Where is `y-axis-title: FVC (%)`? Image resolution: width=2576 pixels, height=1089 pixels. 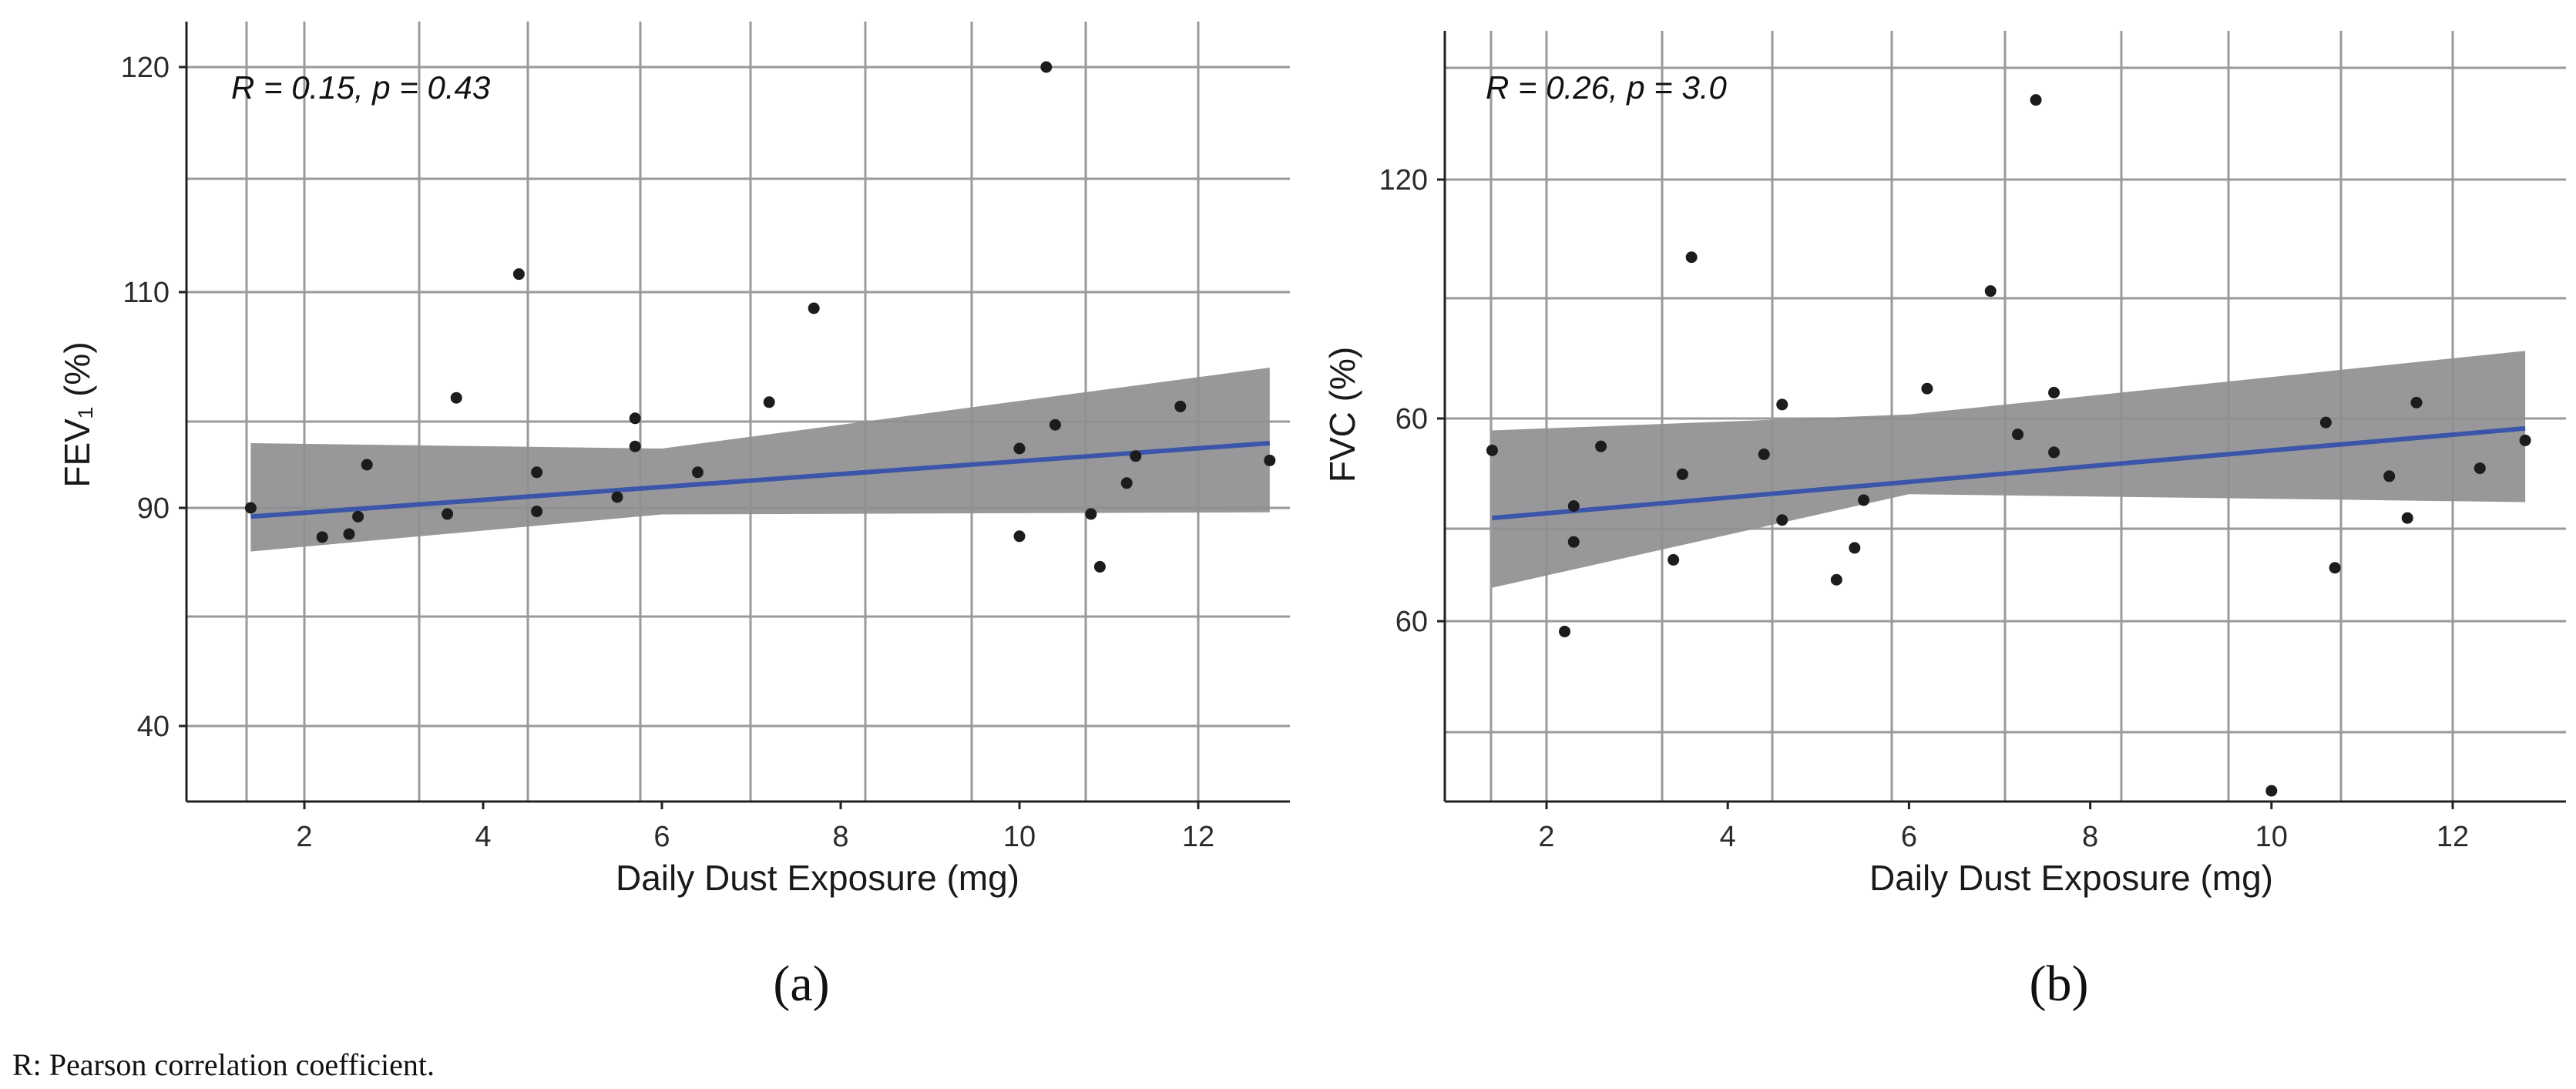
y-axis-title: FVC (%) is located at coordinates (1342, 414).